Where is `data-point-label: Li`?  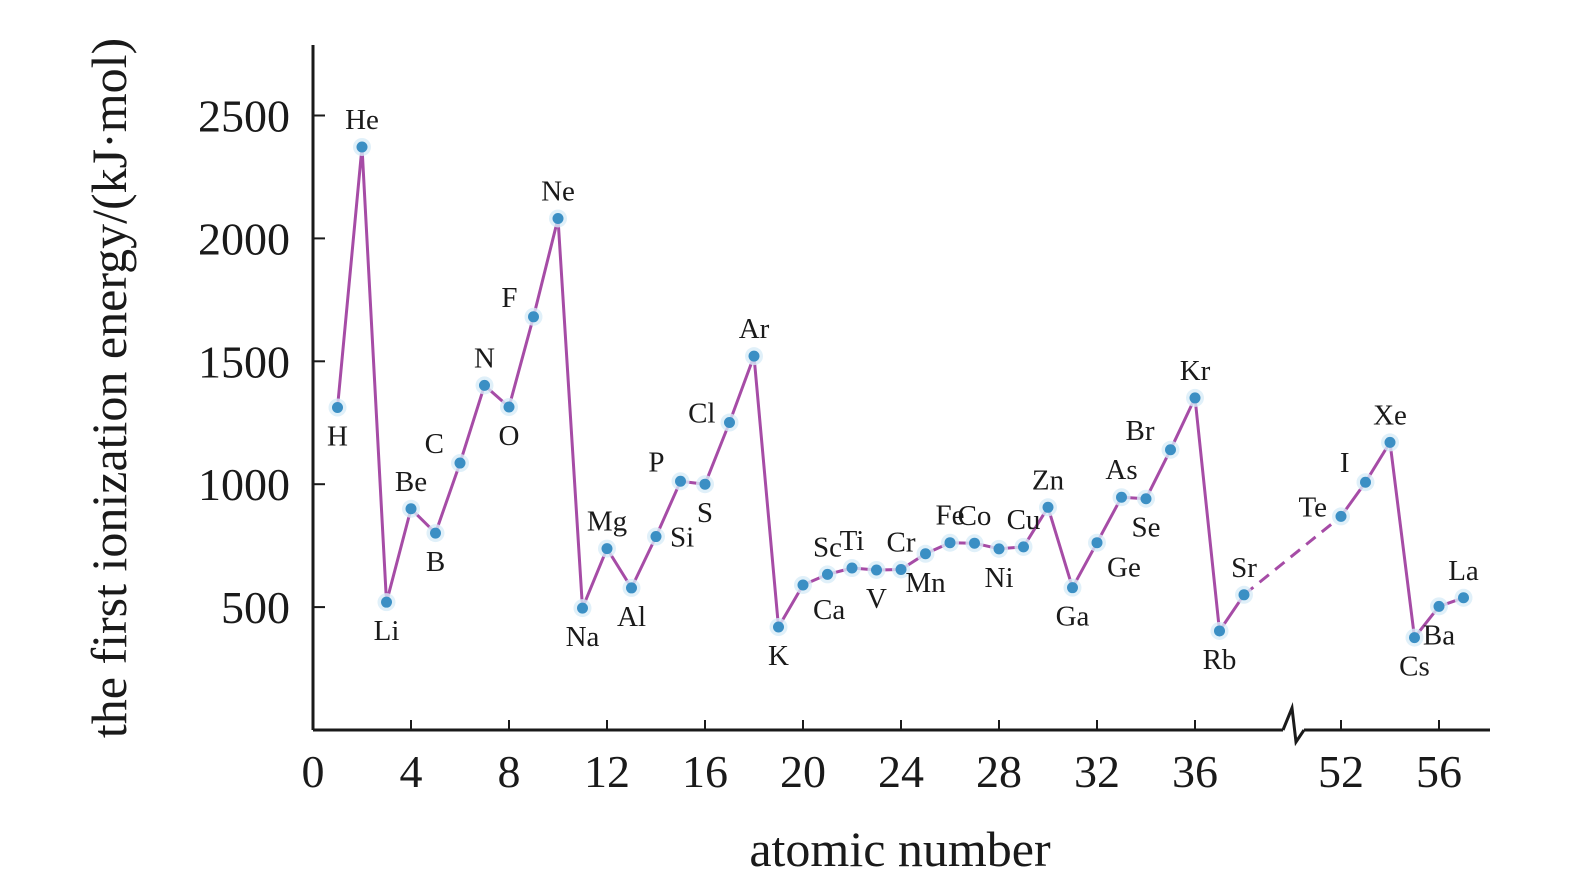 data-point-label: Li is located at coordinates (387, 631).